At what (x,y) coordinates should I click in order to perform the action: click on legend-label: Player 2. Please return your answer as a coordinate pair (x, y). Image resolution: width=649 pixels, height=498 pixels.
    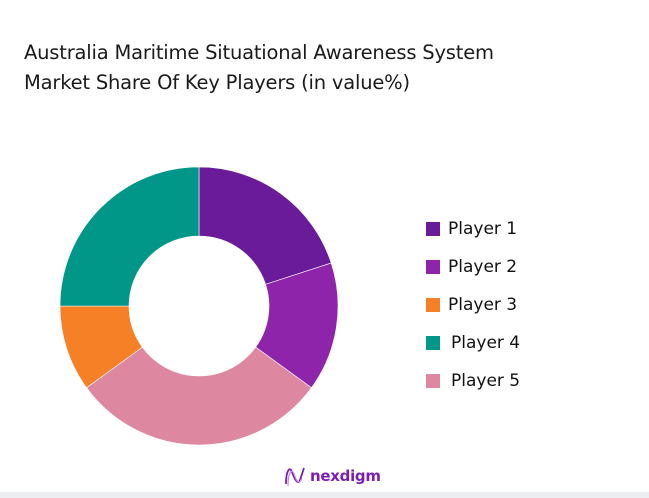
    Looking at the image, I should click on (483, 267).